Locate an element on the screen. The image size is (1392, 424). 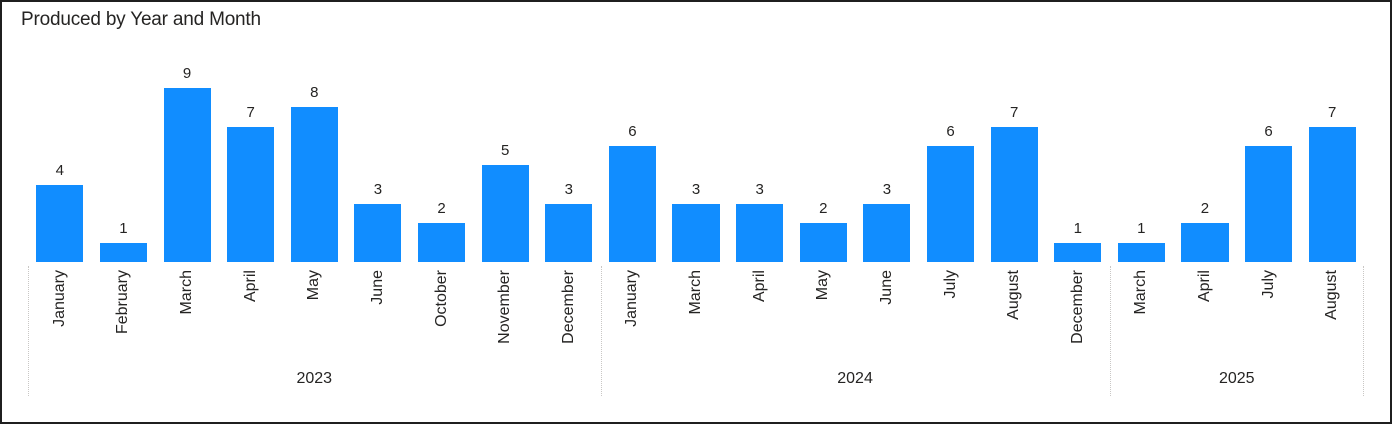
bar-2024-april is located at coordinates (760, 233).